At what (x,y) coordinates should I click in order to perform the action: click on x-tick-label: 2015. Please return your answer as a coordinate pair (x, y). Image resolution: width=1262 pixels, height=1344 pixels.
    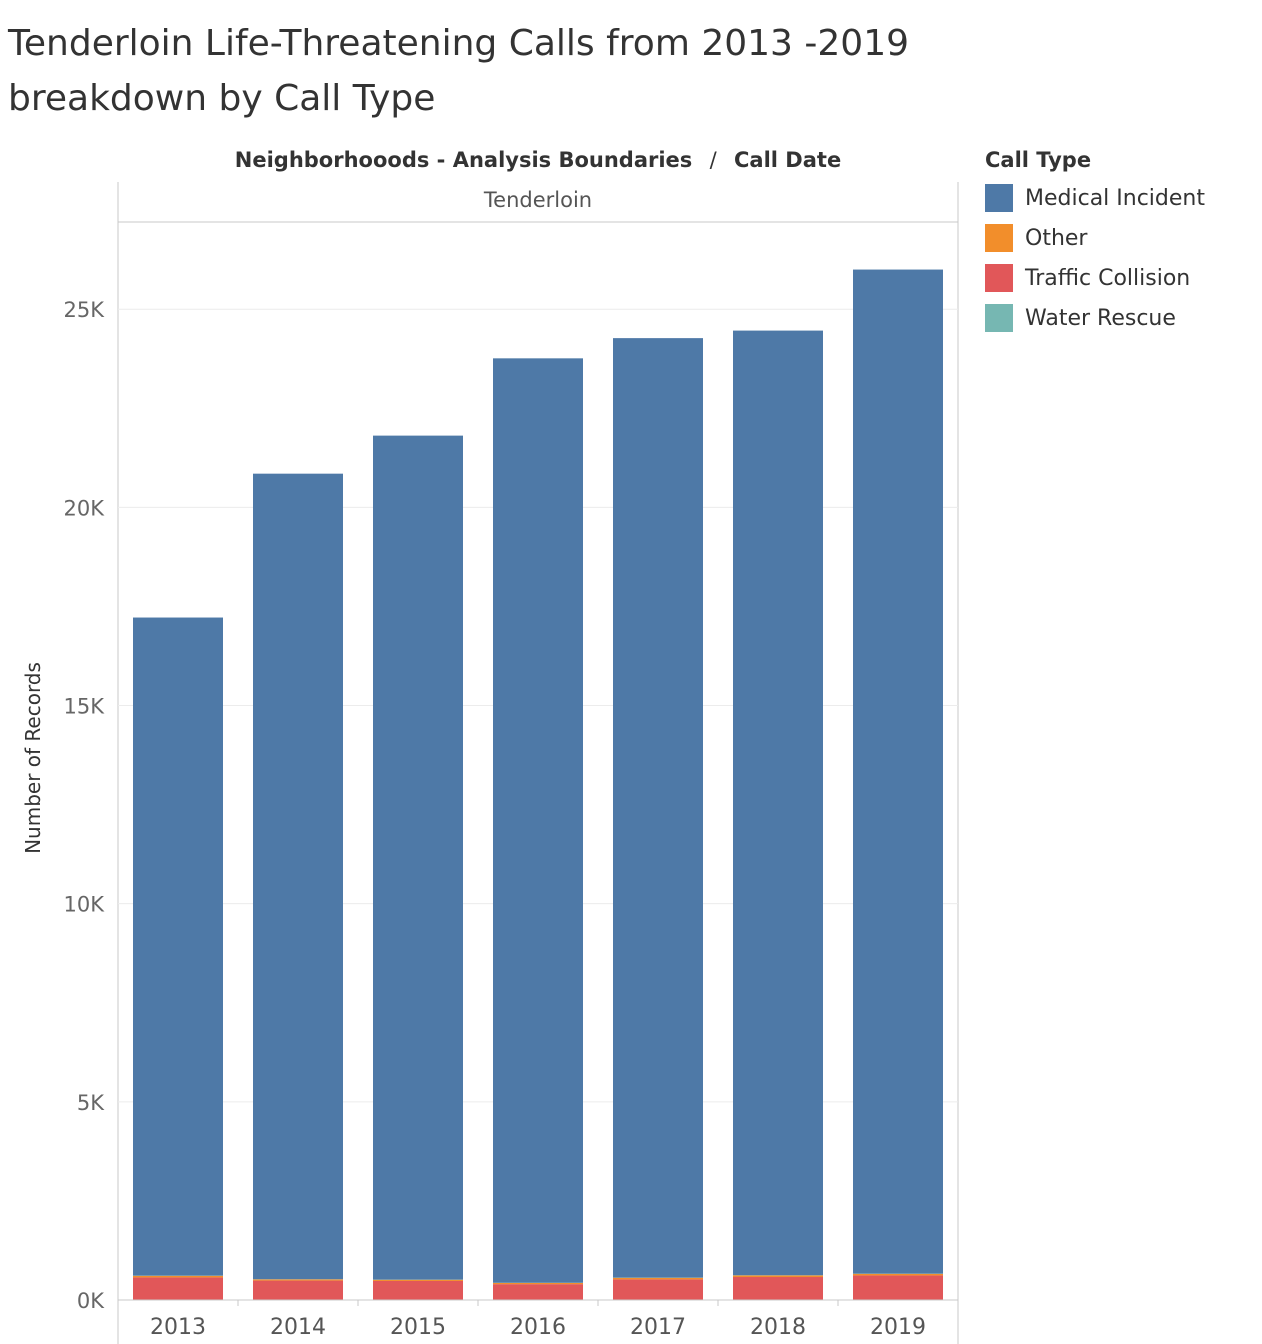
    Looking at the image, I should click on (418, 1327).